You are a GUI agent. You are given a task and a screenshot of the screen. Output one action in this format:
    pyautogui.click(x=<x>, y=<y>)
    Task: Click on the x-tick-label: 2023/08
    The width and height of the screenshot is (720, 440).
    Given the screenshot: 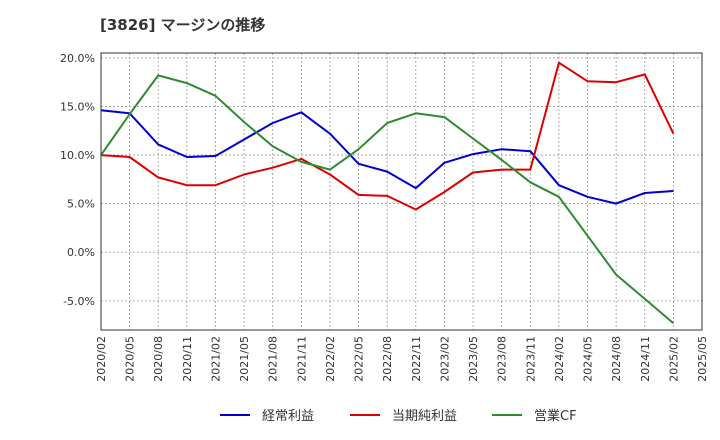 What is the action you would take?
    pyautogui.click(x=502, y=359)
    